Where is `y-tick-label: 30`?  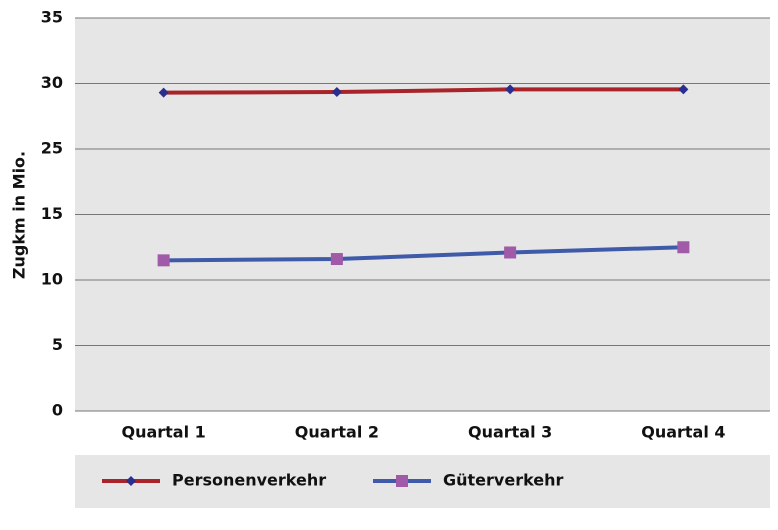 y-tick-label: 30 is located at coordinates (52, 82).